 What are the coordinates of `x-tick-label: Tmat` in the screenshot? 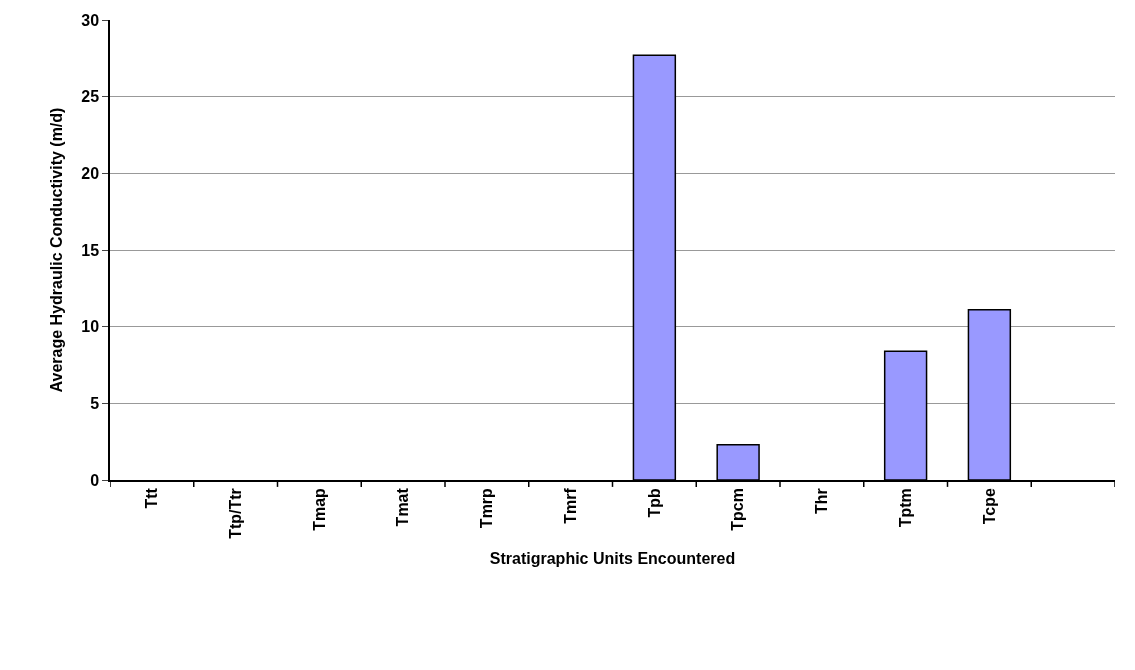 It's located at (403, 507).